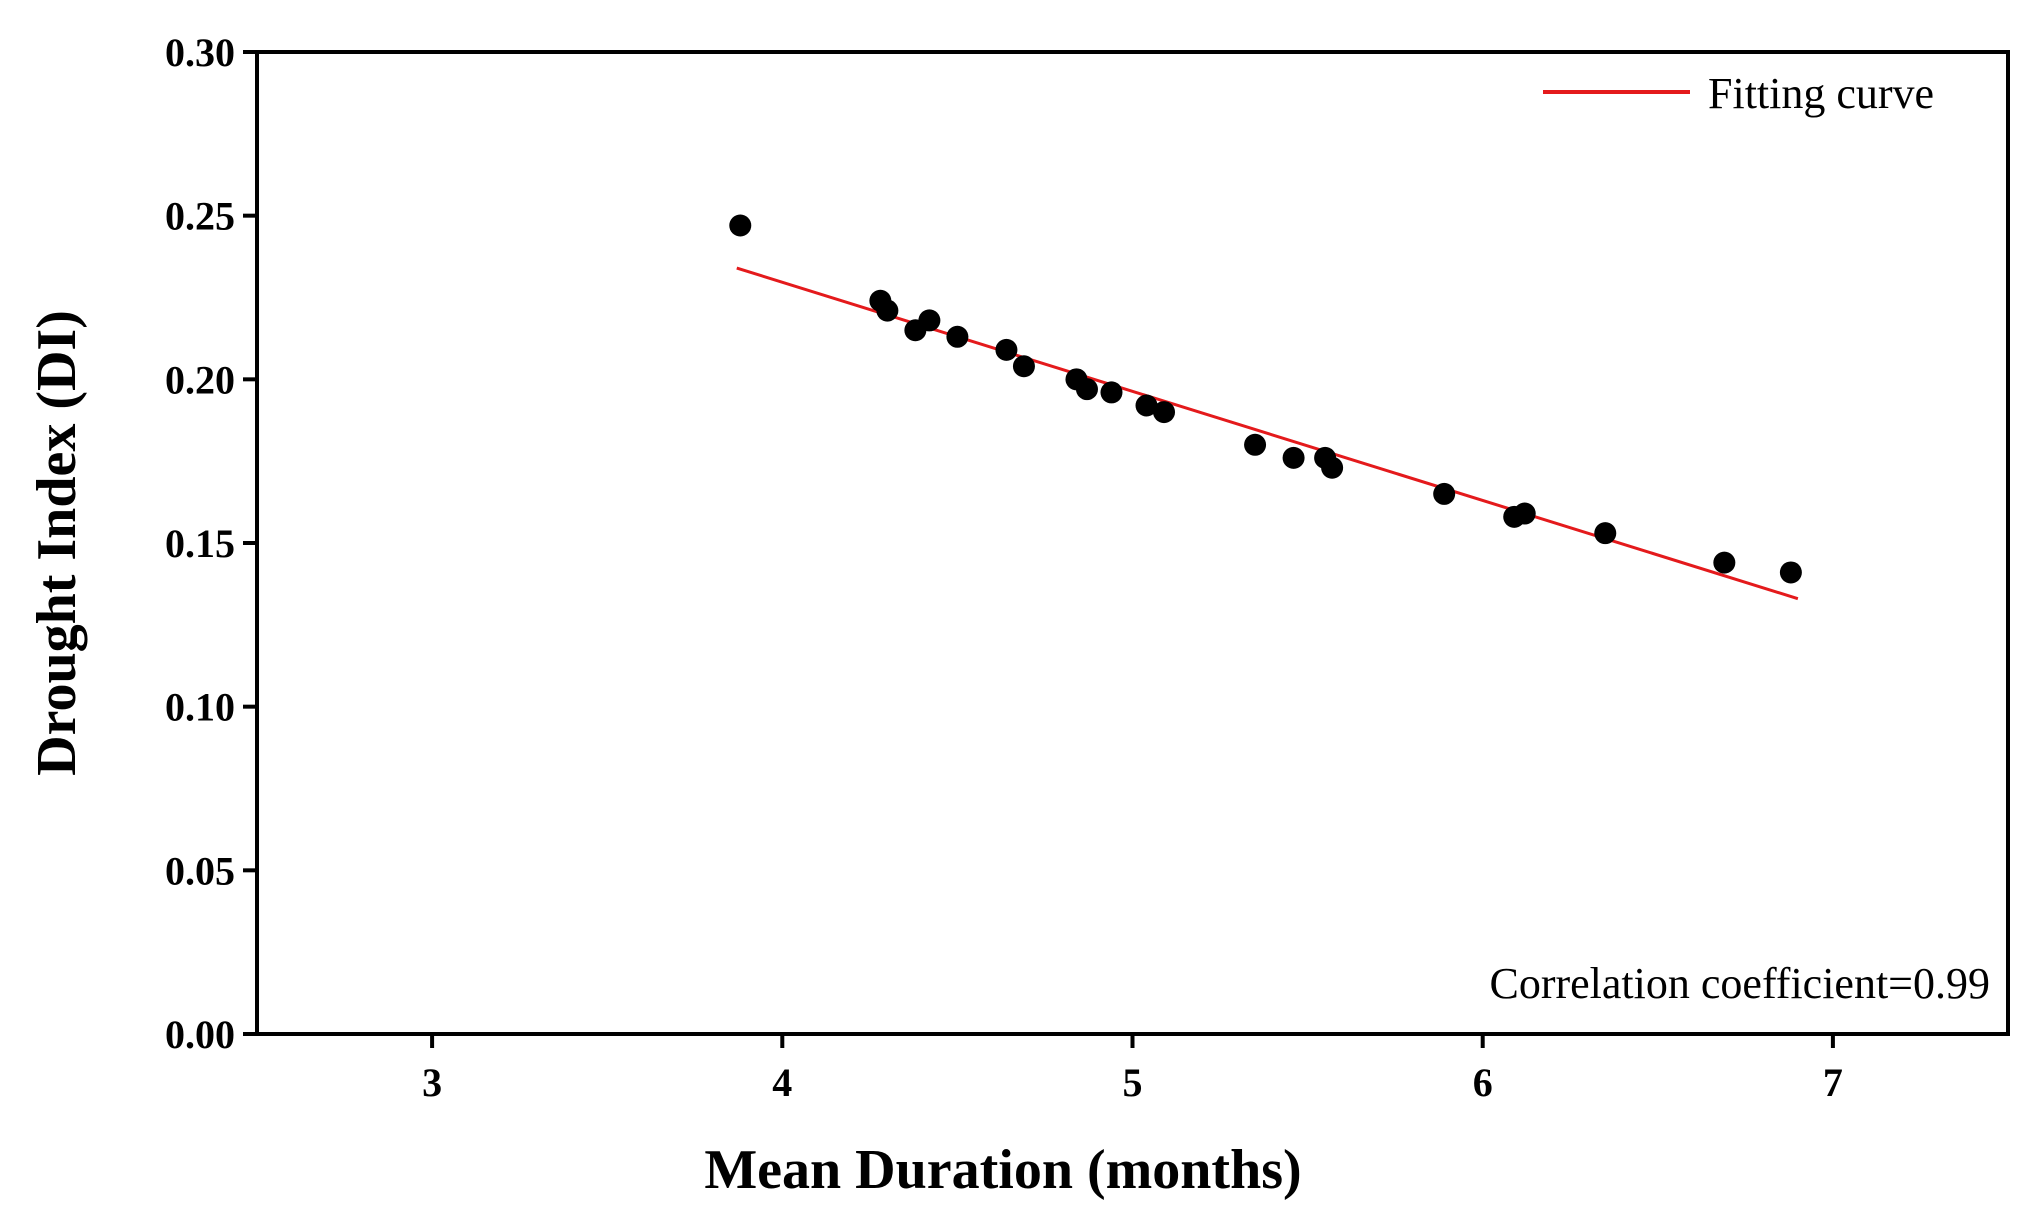 This screenshot has height=1222, width=2030. I want to click on x-axis-ticks: 3 4 5 6 7, so click(1132, 1069).